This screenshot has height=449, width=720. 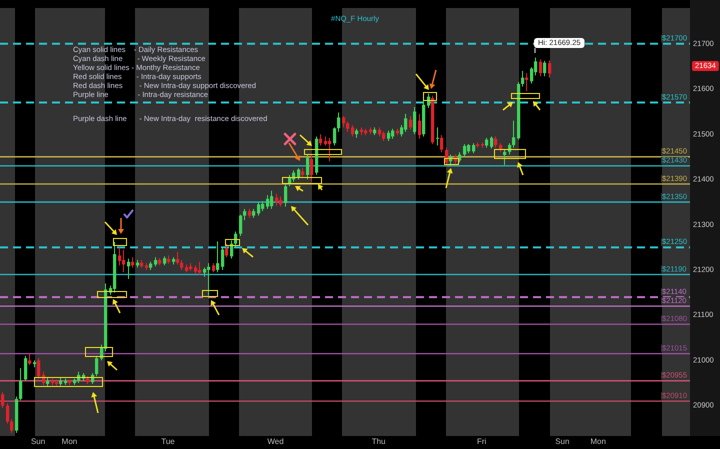 I want to click on x-tick-label: Thu, so click(x=379, y=441).